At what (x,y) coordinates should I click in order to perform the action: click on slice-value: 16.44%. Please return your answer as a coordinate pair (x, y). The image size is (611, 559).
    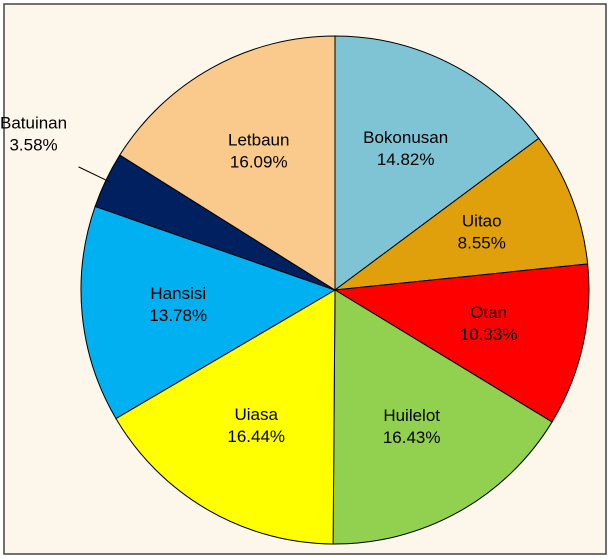
    Looking at the image, I should click on (256, 436).